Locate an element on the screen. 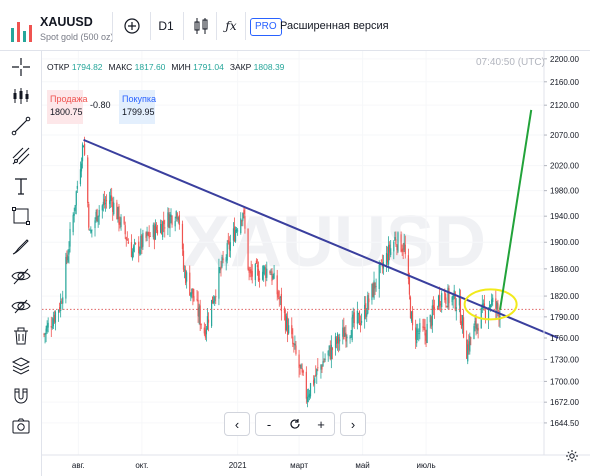  scroll-left-button: ‹ is located at coordinates (237, 424).